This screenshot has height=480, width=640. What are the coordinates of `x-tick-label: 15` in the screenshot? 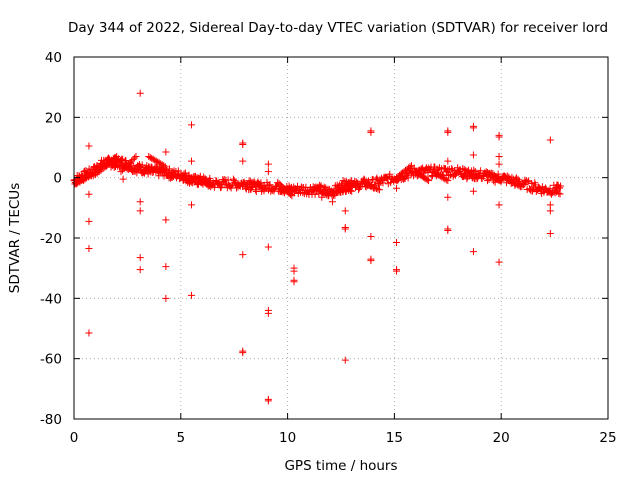 It's located at (394, 438).